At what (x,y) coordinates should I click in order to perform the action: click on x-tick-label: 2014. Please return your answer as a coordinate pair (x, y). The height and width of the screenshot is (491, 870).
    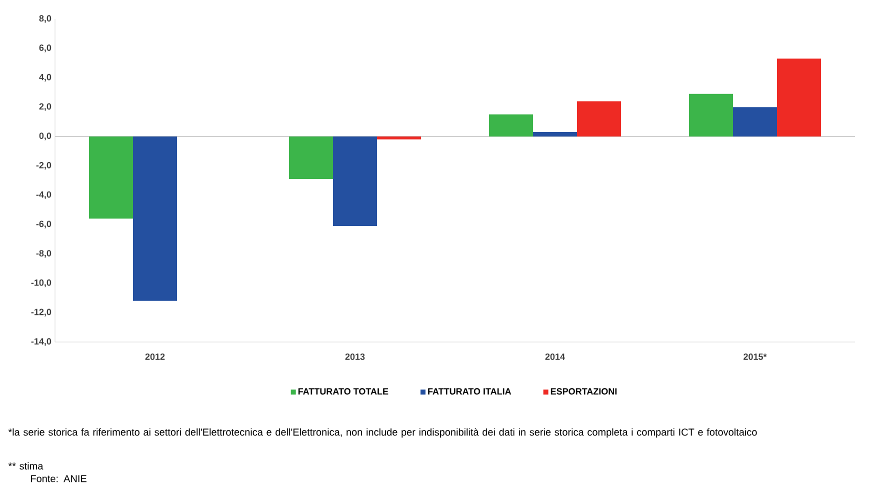
    Looking at the image, I should click on (555, 357).